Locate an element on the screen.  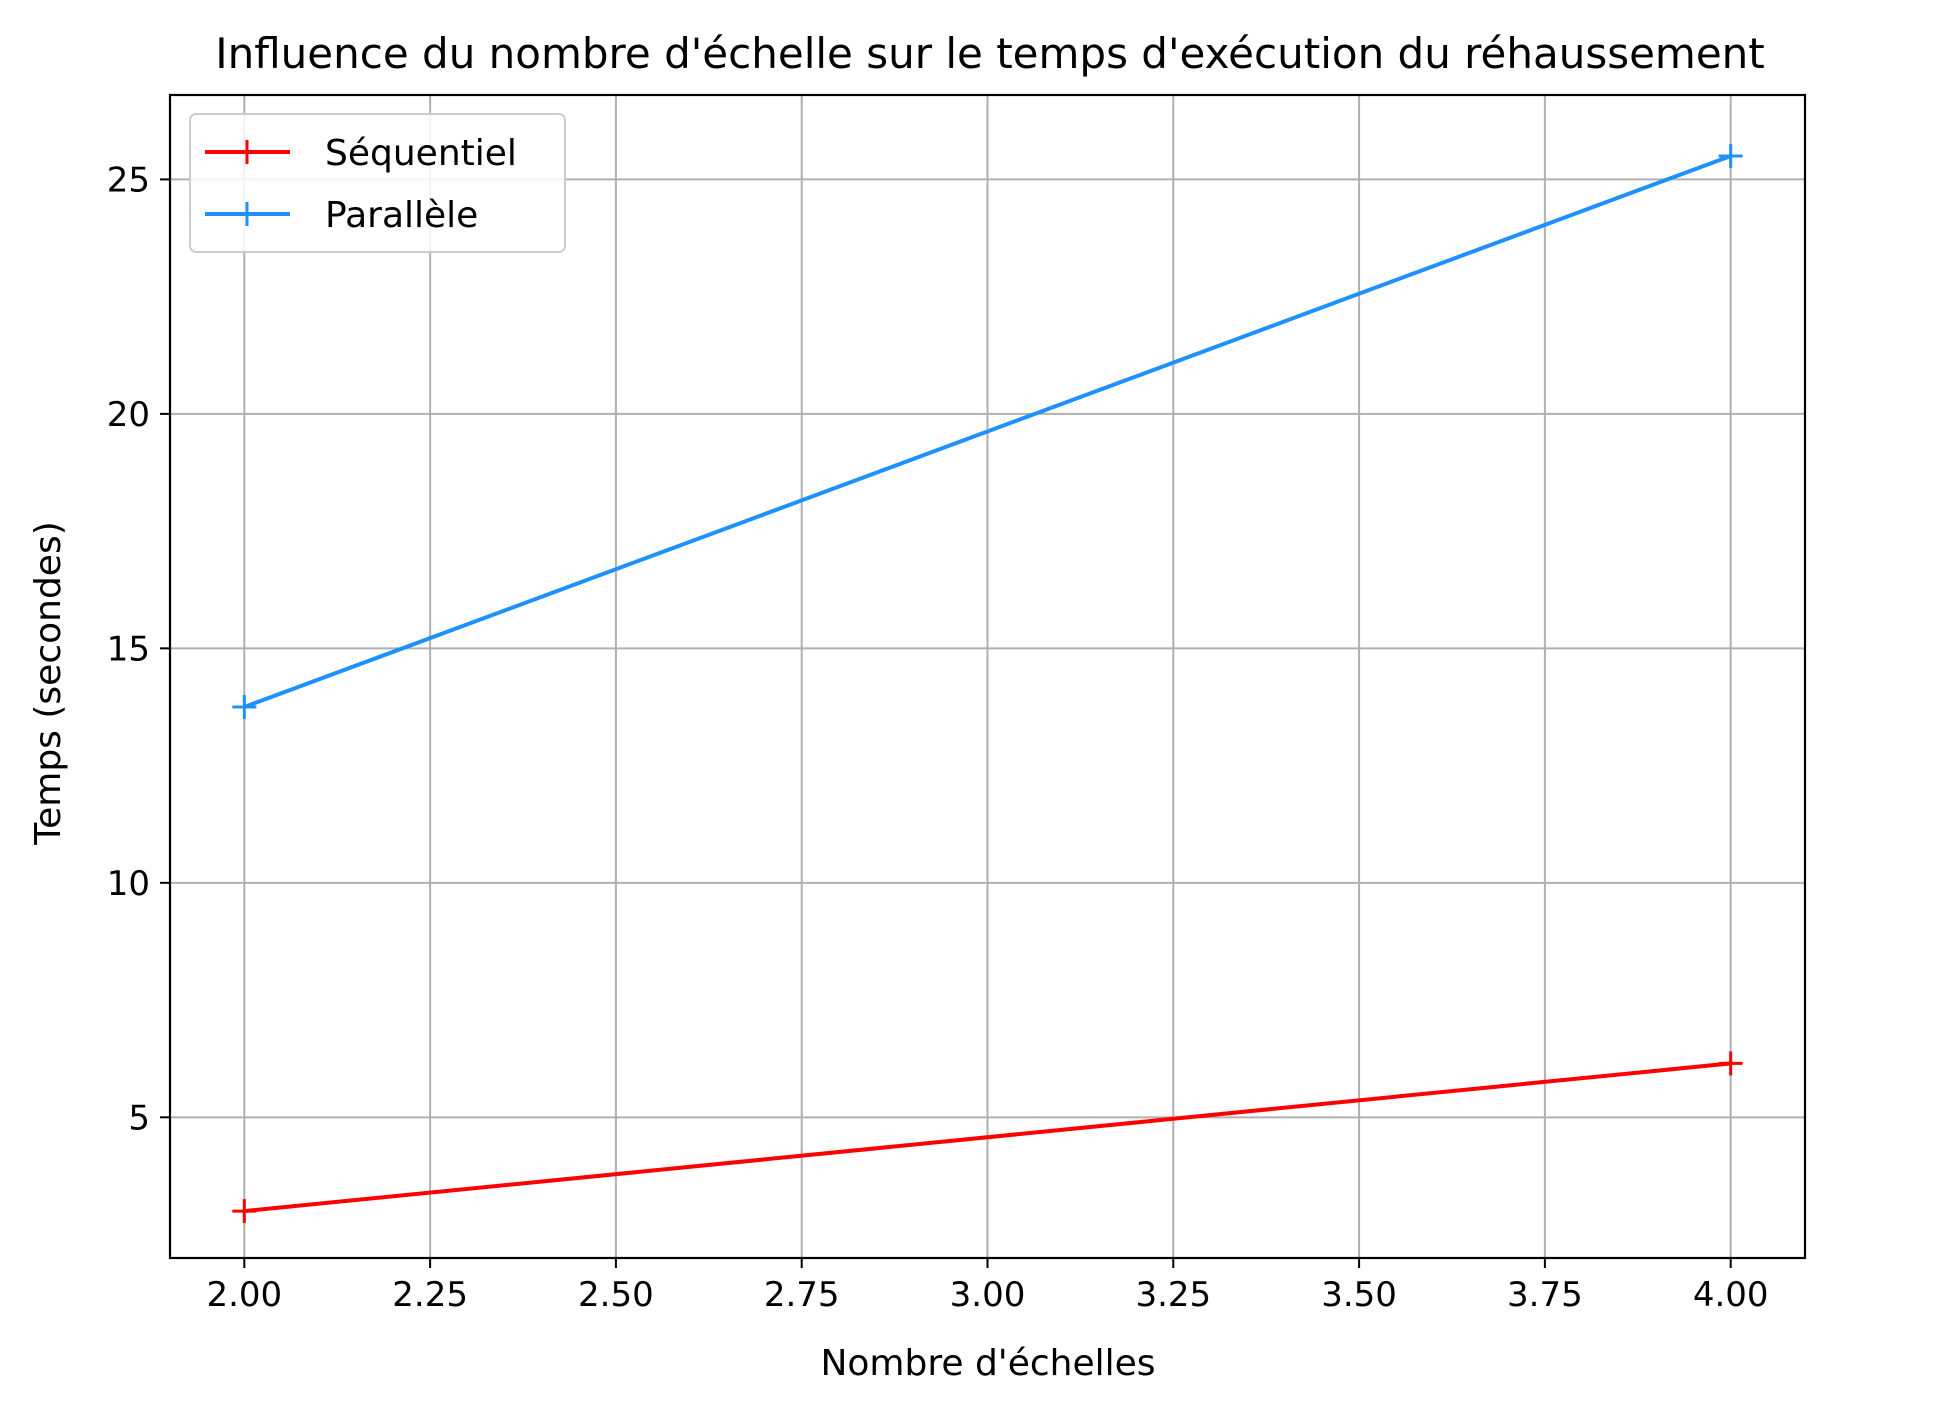
x-tick-label: 3.50 is located at coordinates (1359, 1295).